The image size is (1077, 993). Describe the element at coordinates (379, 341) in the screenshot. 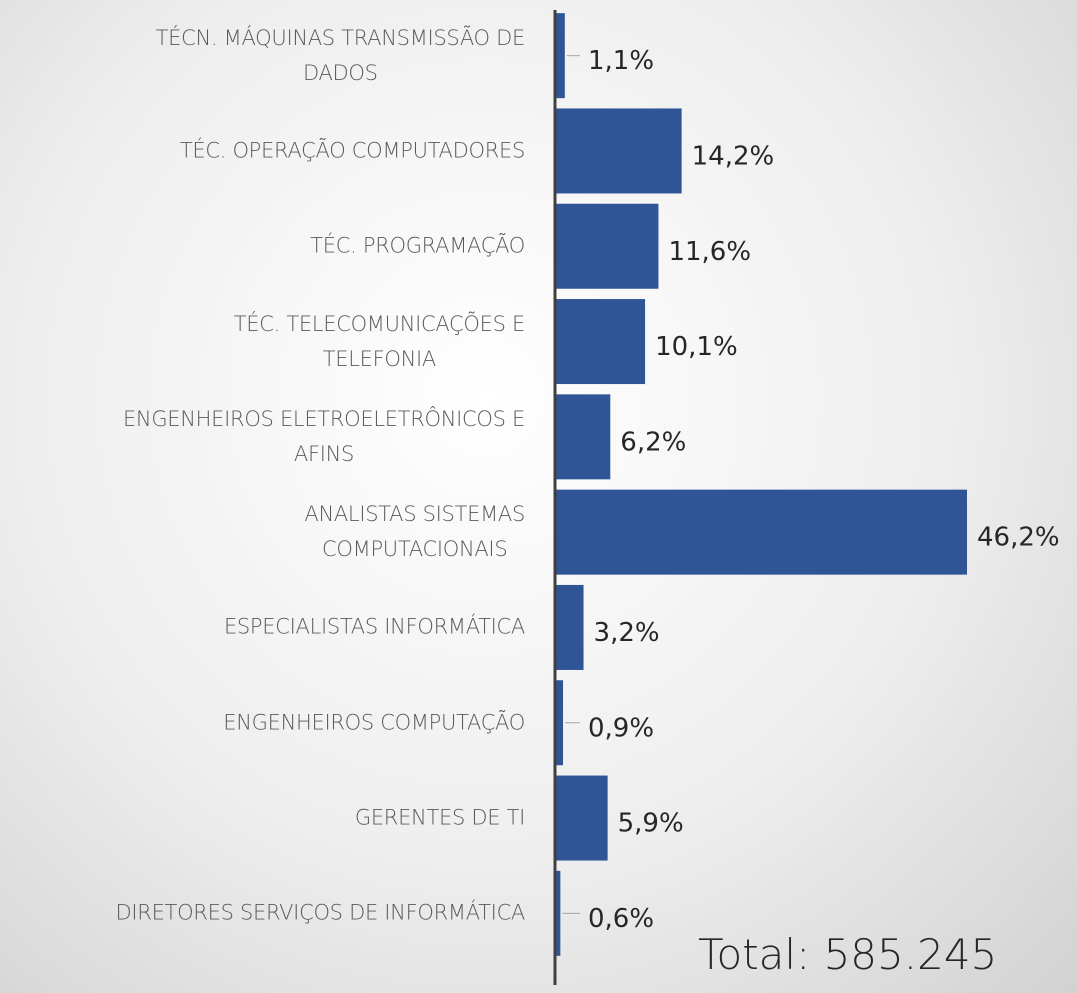

I see `category-label: TÉC. TELECOMUNICAÇÕES E TELEFONIA` at that location.